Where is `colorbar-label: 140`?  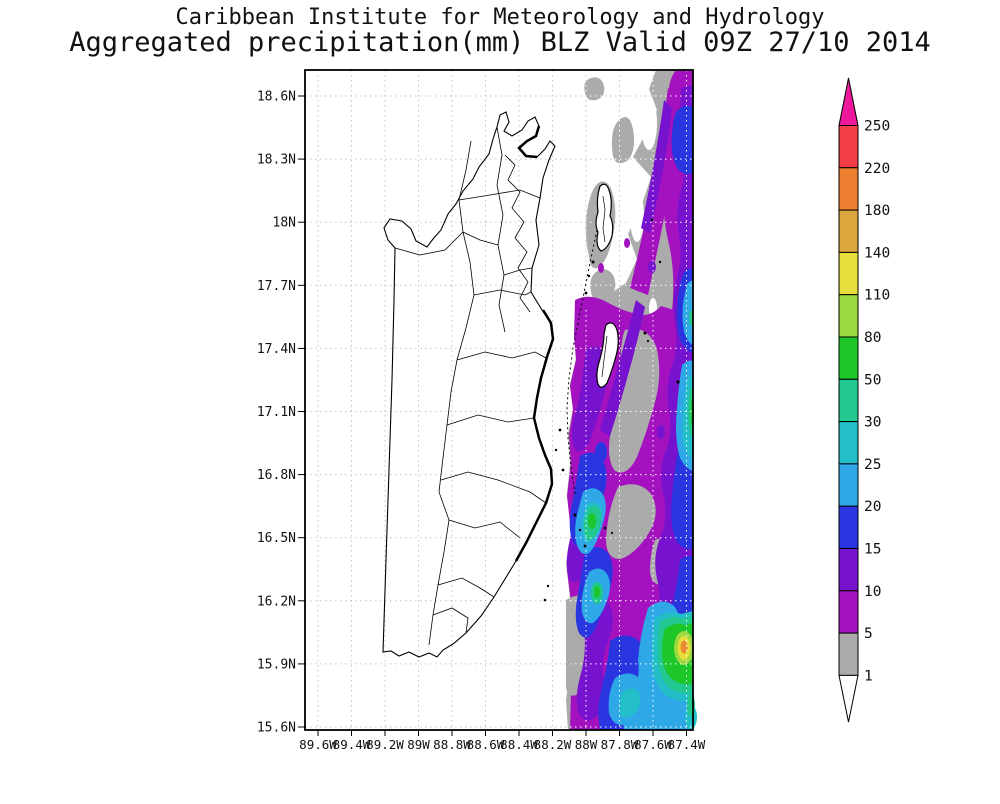
colorbar-label: 140 is located at coordinates (877, 253).